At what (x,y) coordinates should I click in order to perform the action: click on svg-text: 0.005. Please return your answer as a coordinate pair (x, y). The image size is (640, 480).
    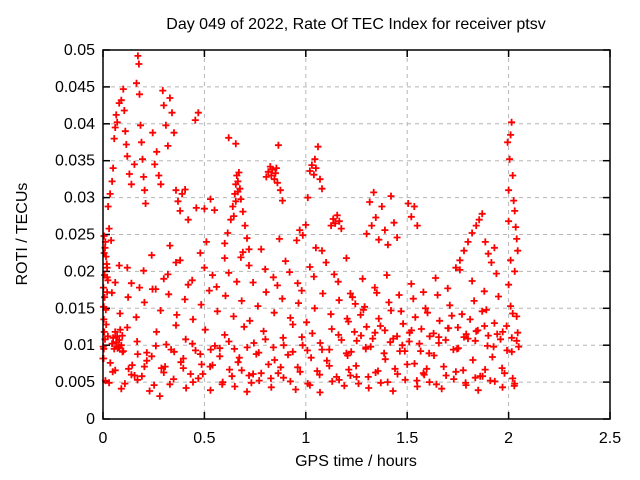
    Looking at the image, I should click on (75, 382).